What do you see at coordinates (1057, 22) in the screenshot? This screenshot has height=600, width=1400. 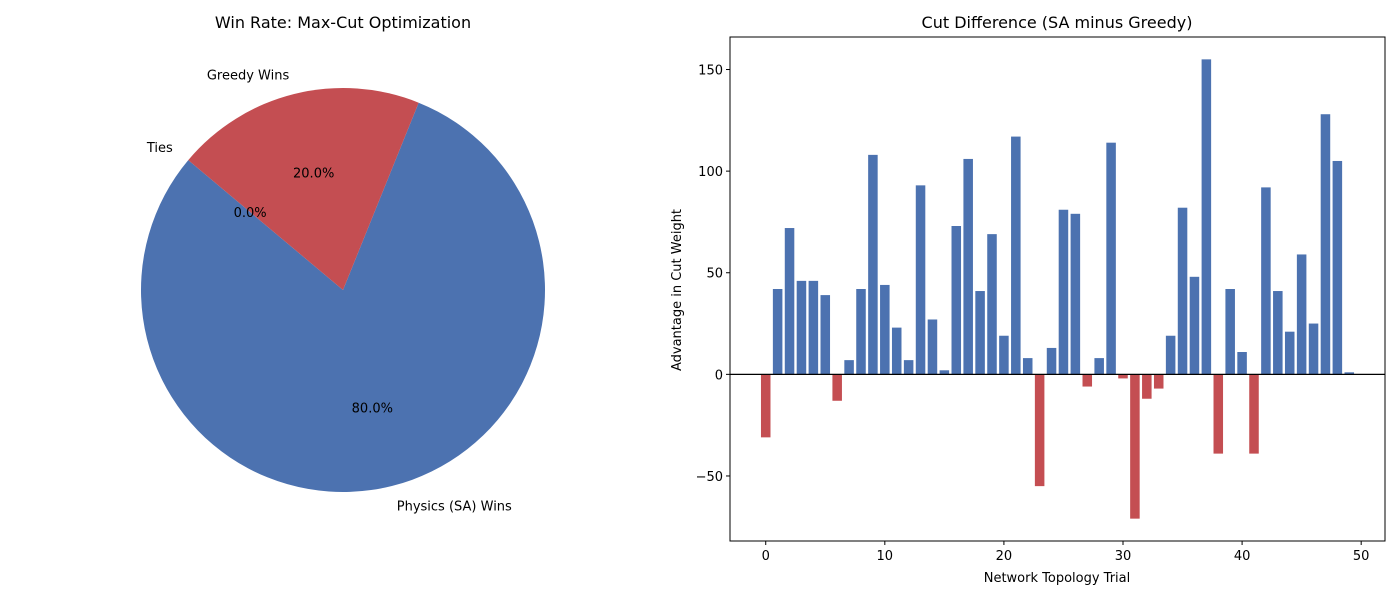 I see `bar-title: Cut Difference (SA minus Greedy)` at bounding box center [1057, 22].